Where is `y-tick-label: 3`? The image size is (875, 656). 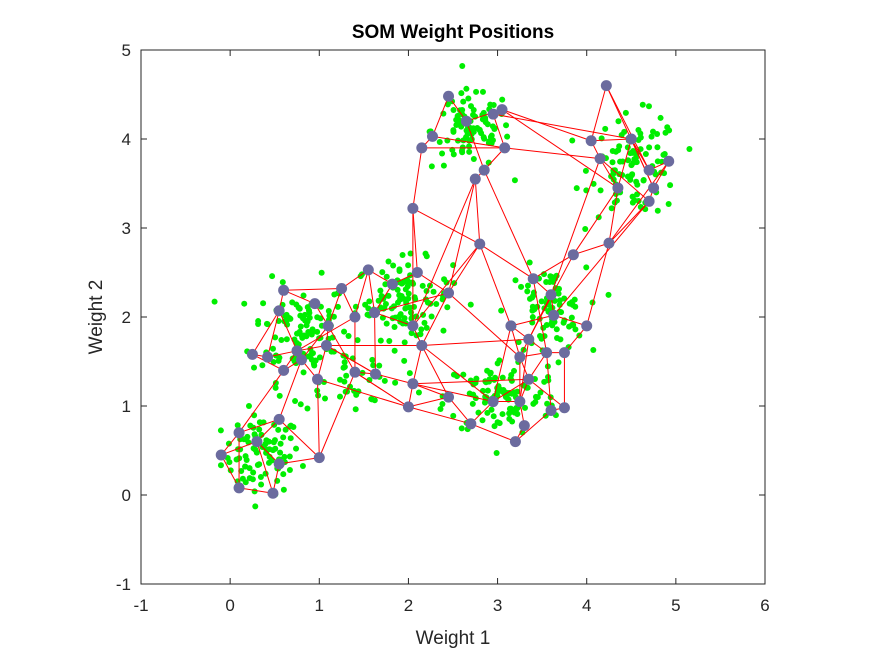
y-tick-label: 3 is located at coordinates (126, 228).